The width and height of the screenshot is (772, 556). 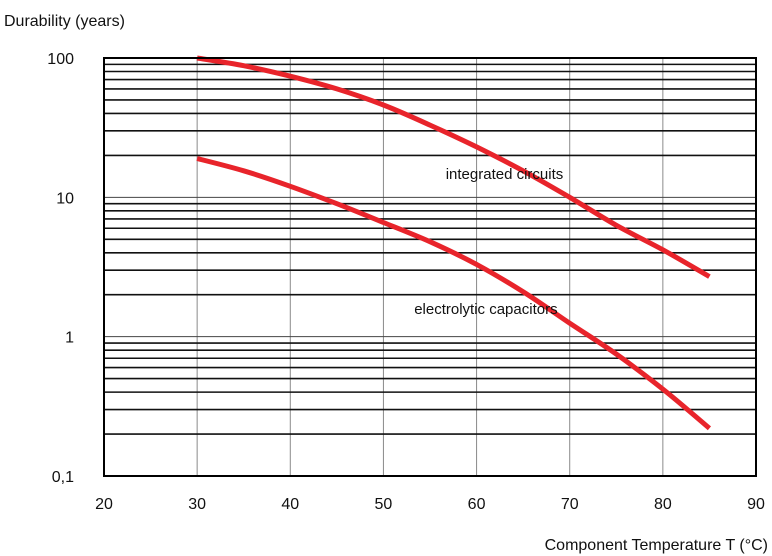 I want to click on y-tick-label: 10, so click(x=65, y=198).